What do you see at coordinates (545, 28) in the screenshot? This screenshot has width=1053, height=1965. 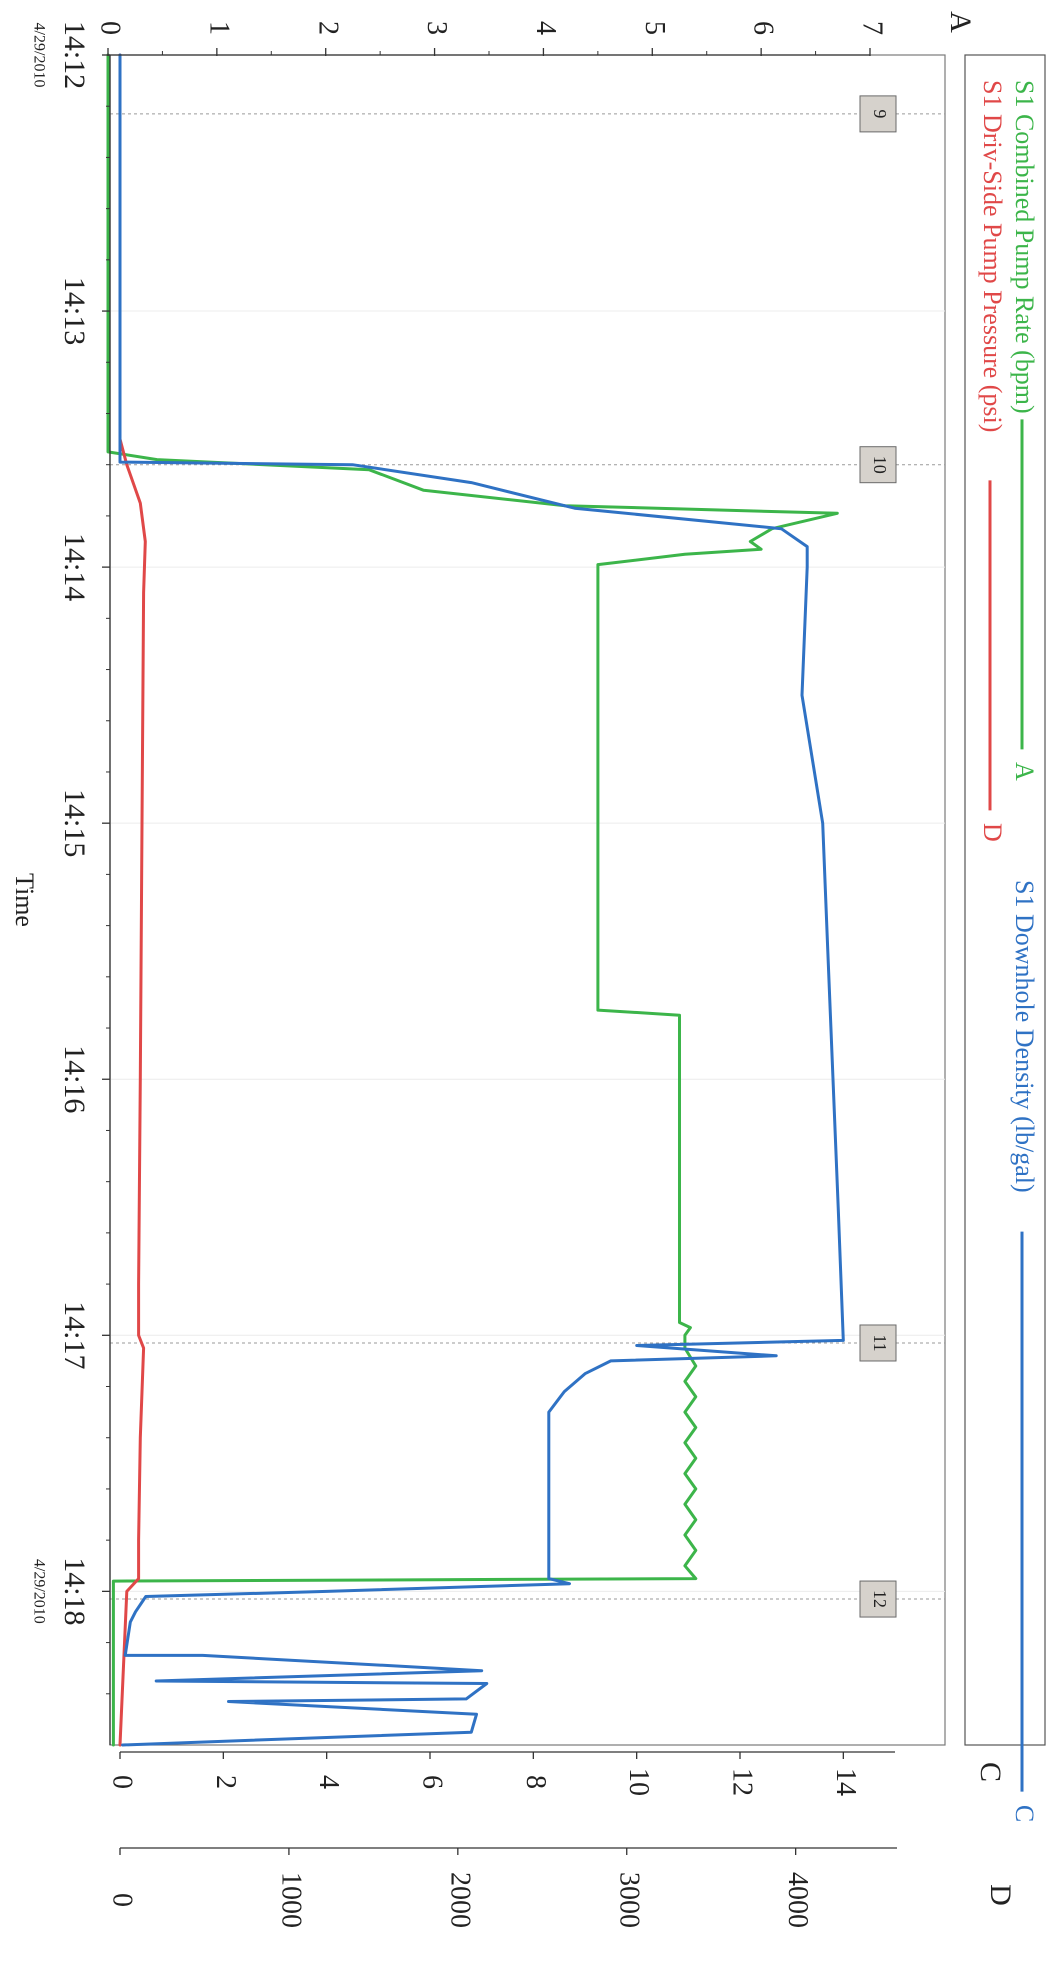 I see `axis-a-tick-label: 4` at bounding box center [545, 28].